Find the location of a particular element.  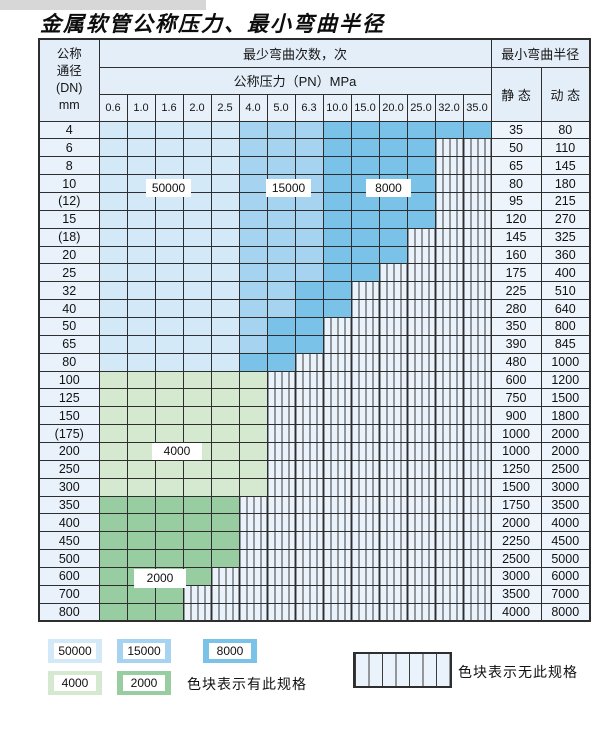

pressure-tick: 35.0 is located at coordinates (477, 107).